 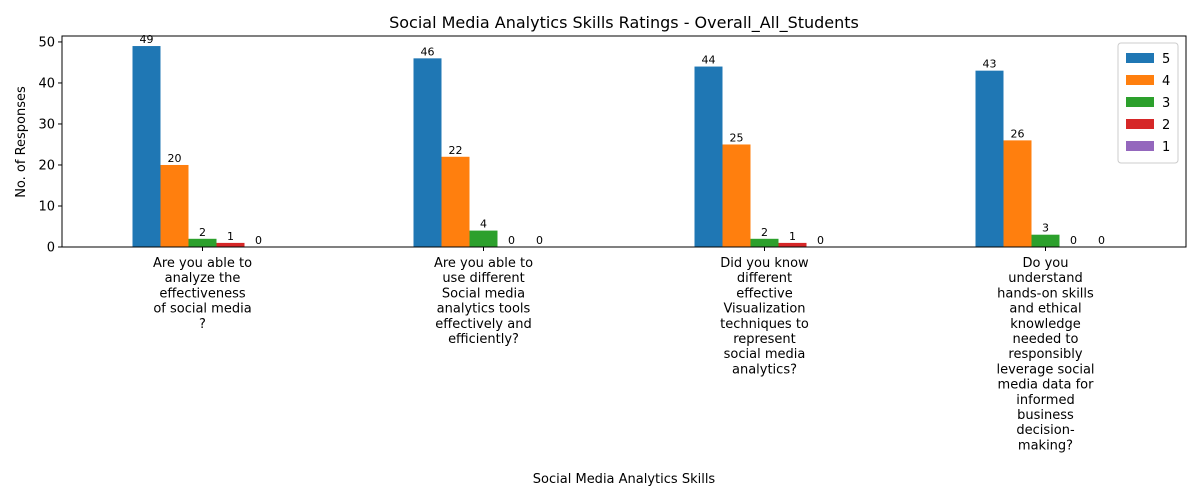 I want to click on legend-label-4: 4, so click(x=1166, y=81).